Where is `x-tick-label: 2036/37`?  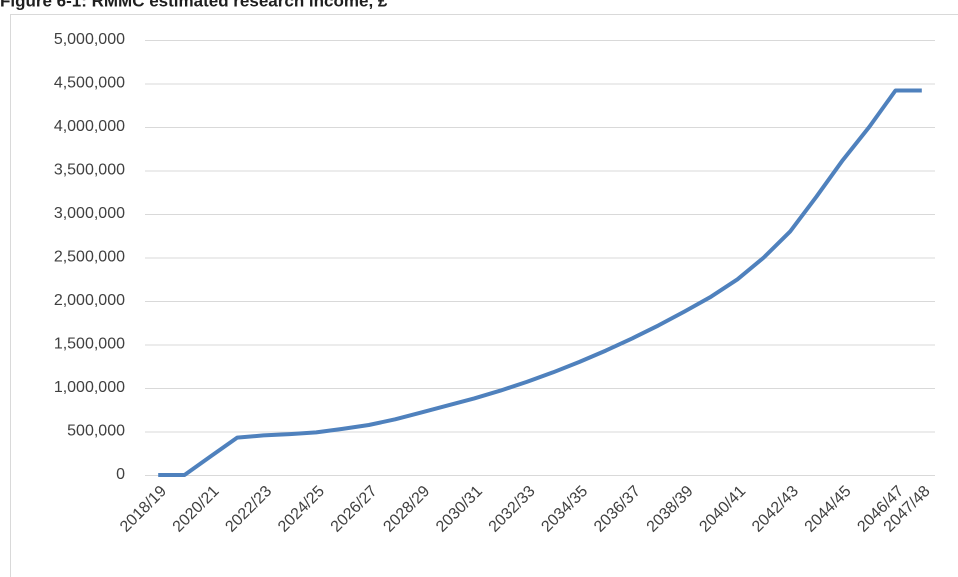
x-tick-label: 2036/37 is located at coordinates (617, 509).